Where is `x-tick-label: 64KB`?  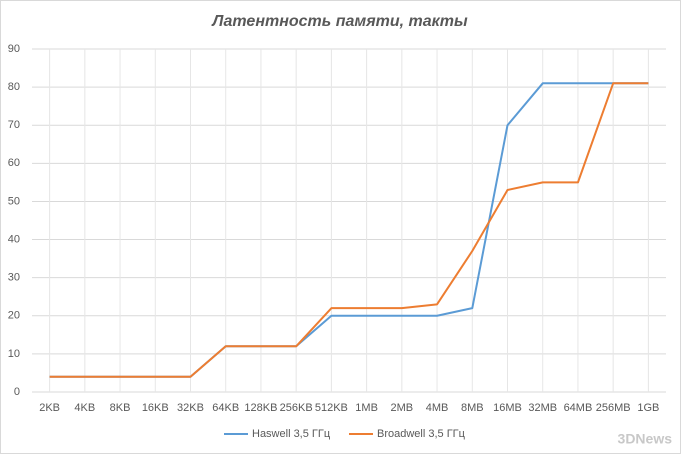 x-tick-label: 64KB is located at coordinates (225, 408).